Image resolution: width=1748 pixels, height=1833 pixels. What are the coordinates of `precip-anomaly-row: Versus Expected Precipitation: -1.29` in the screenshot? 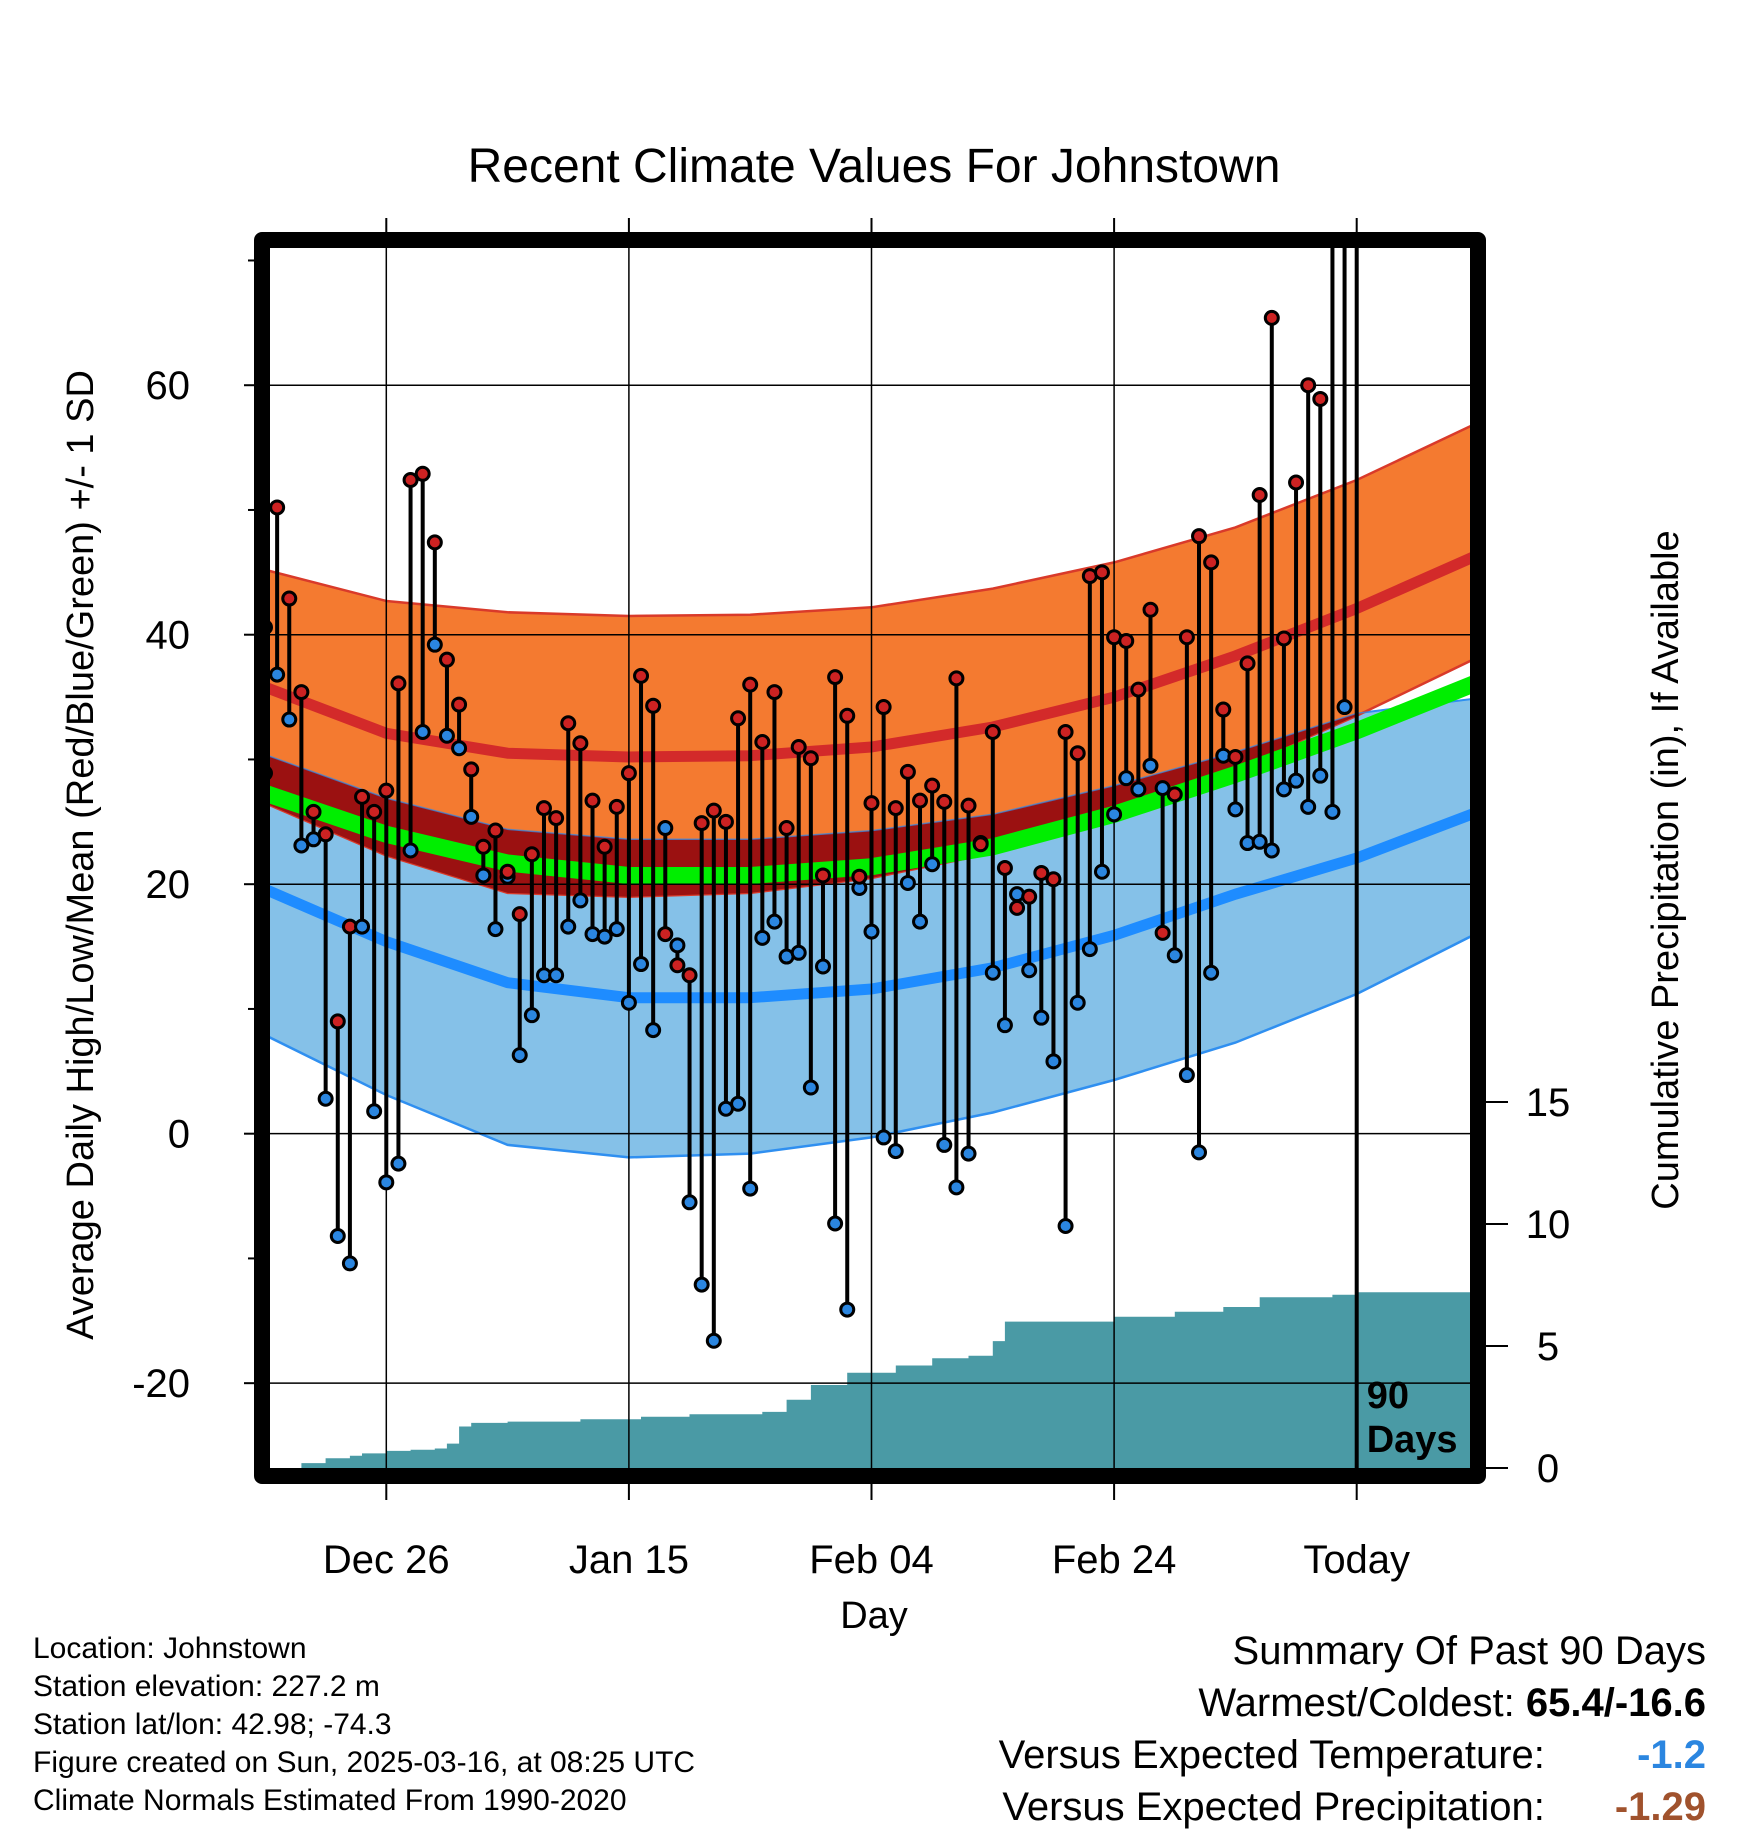 It's located at (1352, 1807).